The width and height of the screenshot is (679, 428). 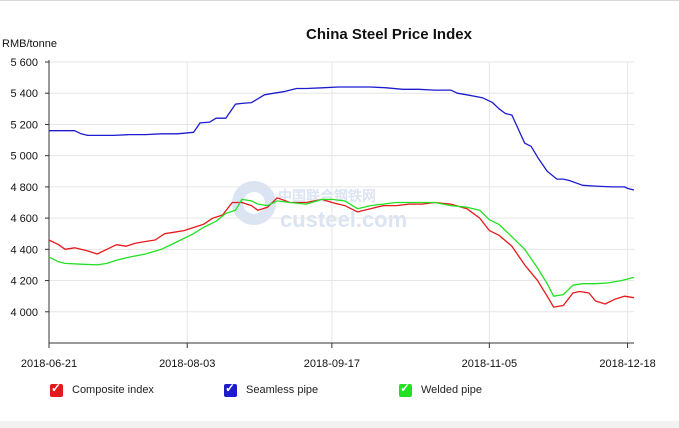 I want to click on y-tick-label: 4 200, so click(x=24, y=282).